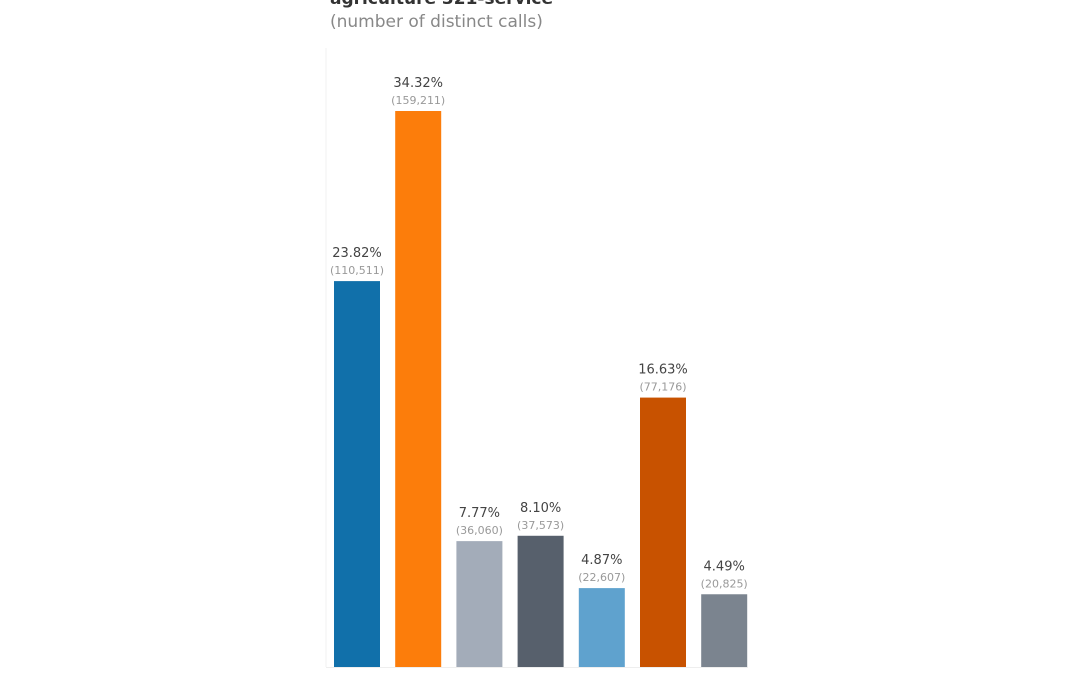 The height and width of the screenshot is (675, 1080). Describe the element at coordinates (479, 513) in the screenshot. I see `bar-percent-label: 7.77%` at that location.